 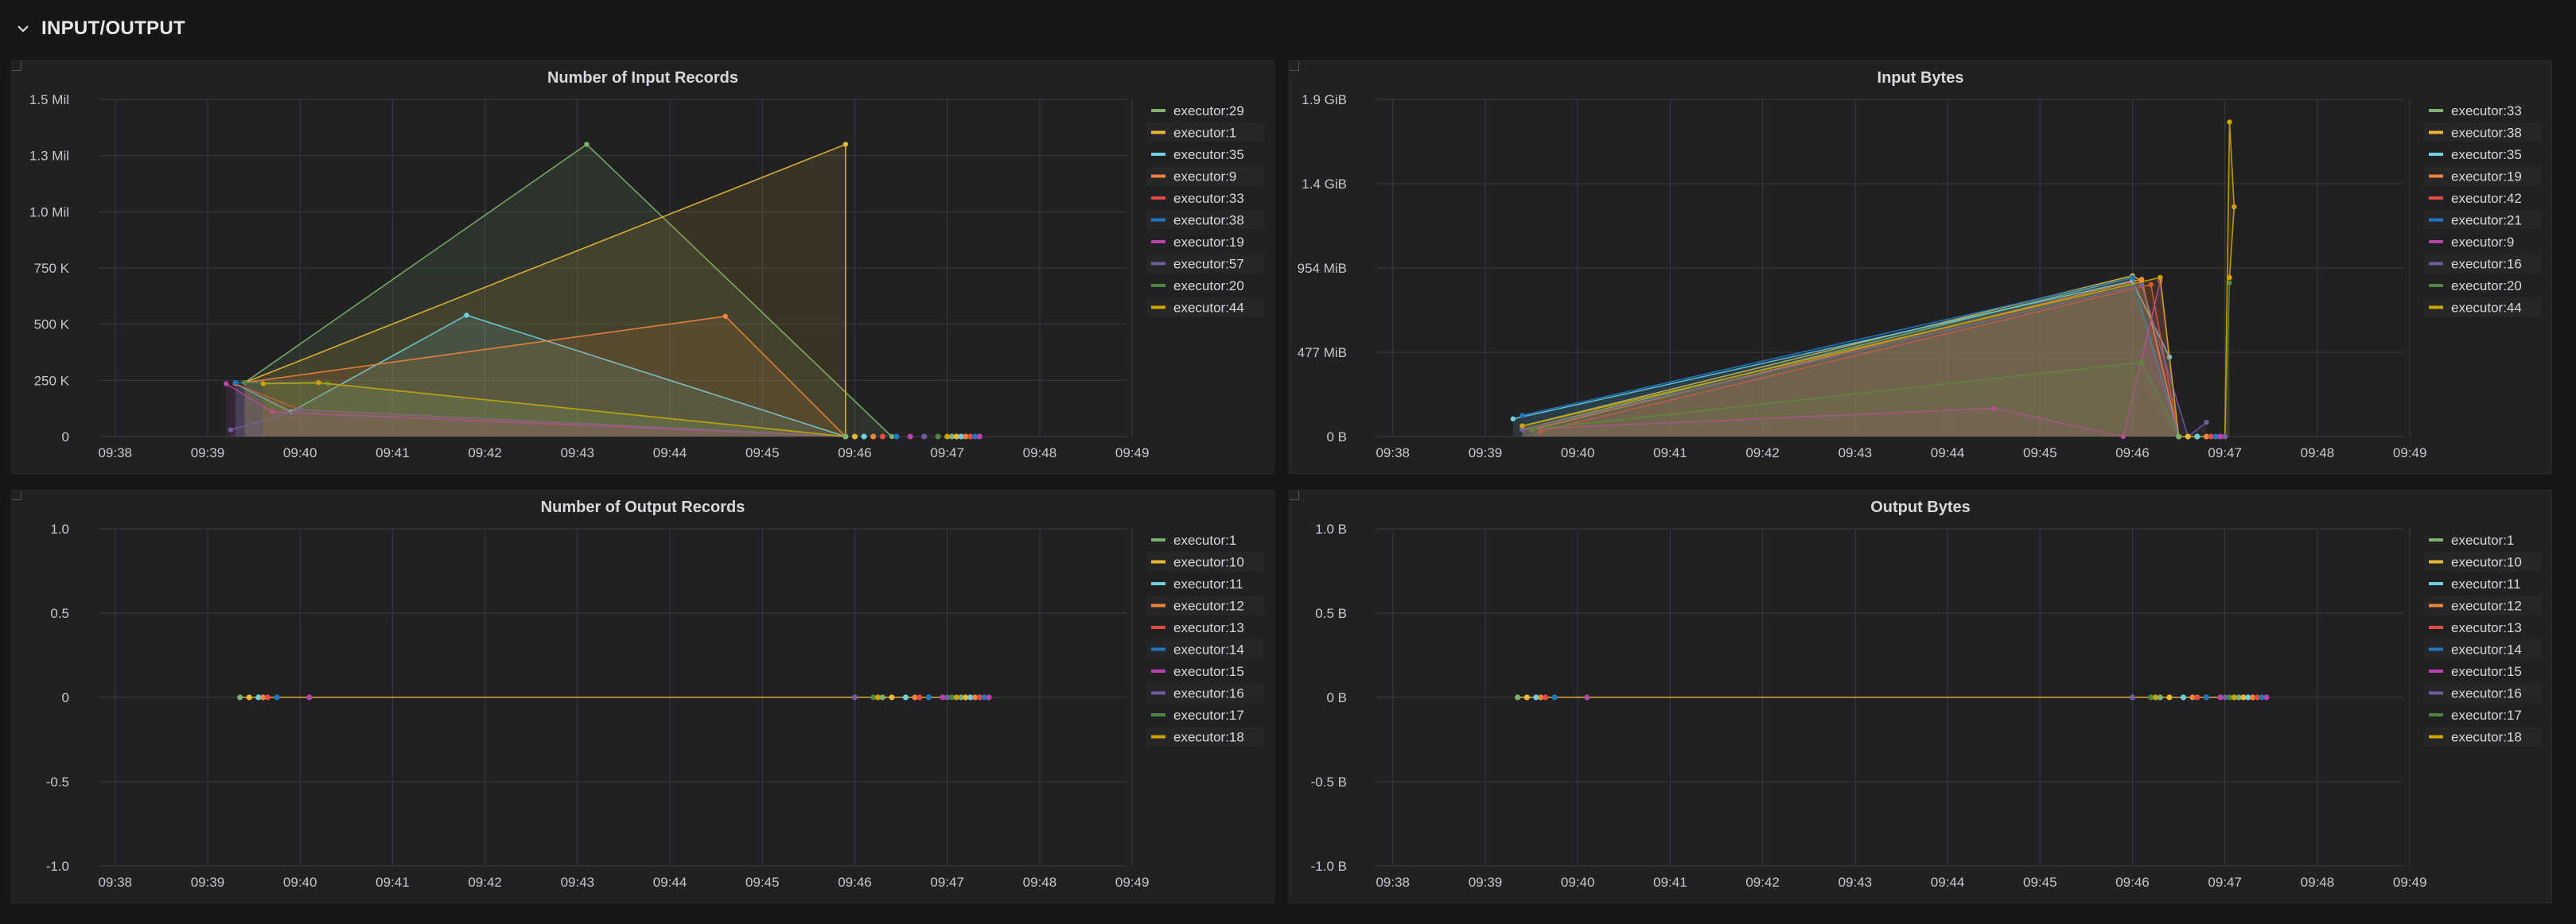 What do you see at coordinates (643, 78) in the screenshot?
I see `panel-title: Number of Input Records` at bounding box center [643, 78].